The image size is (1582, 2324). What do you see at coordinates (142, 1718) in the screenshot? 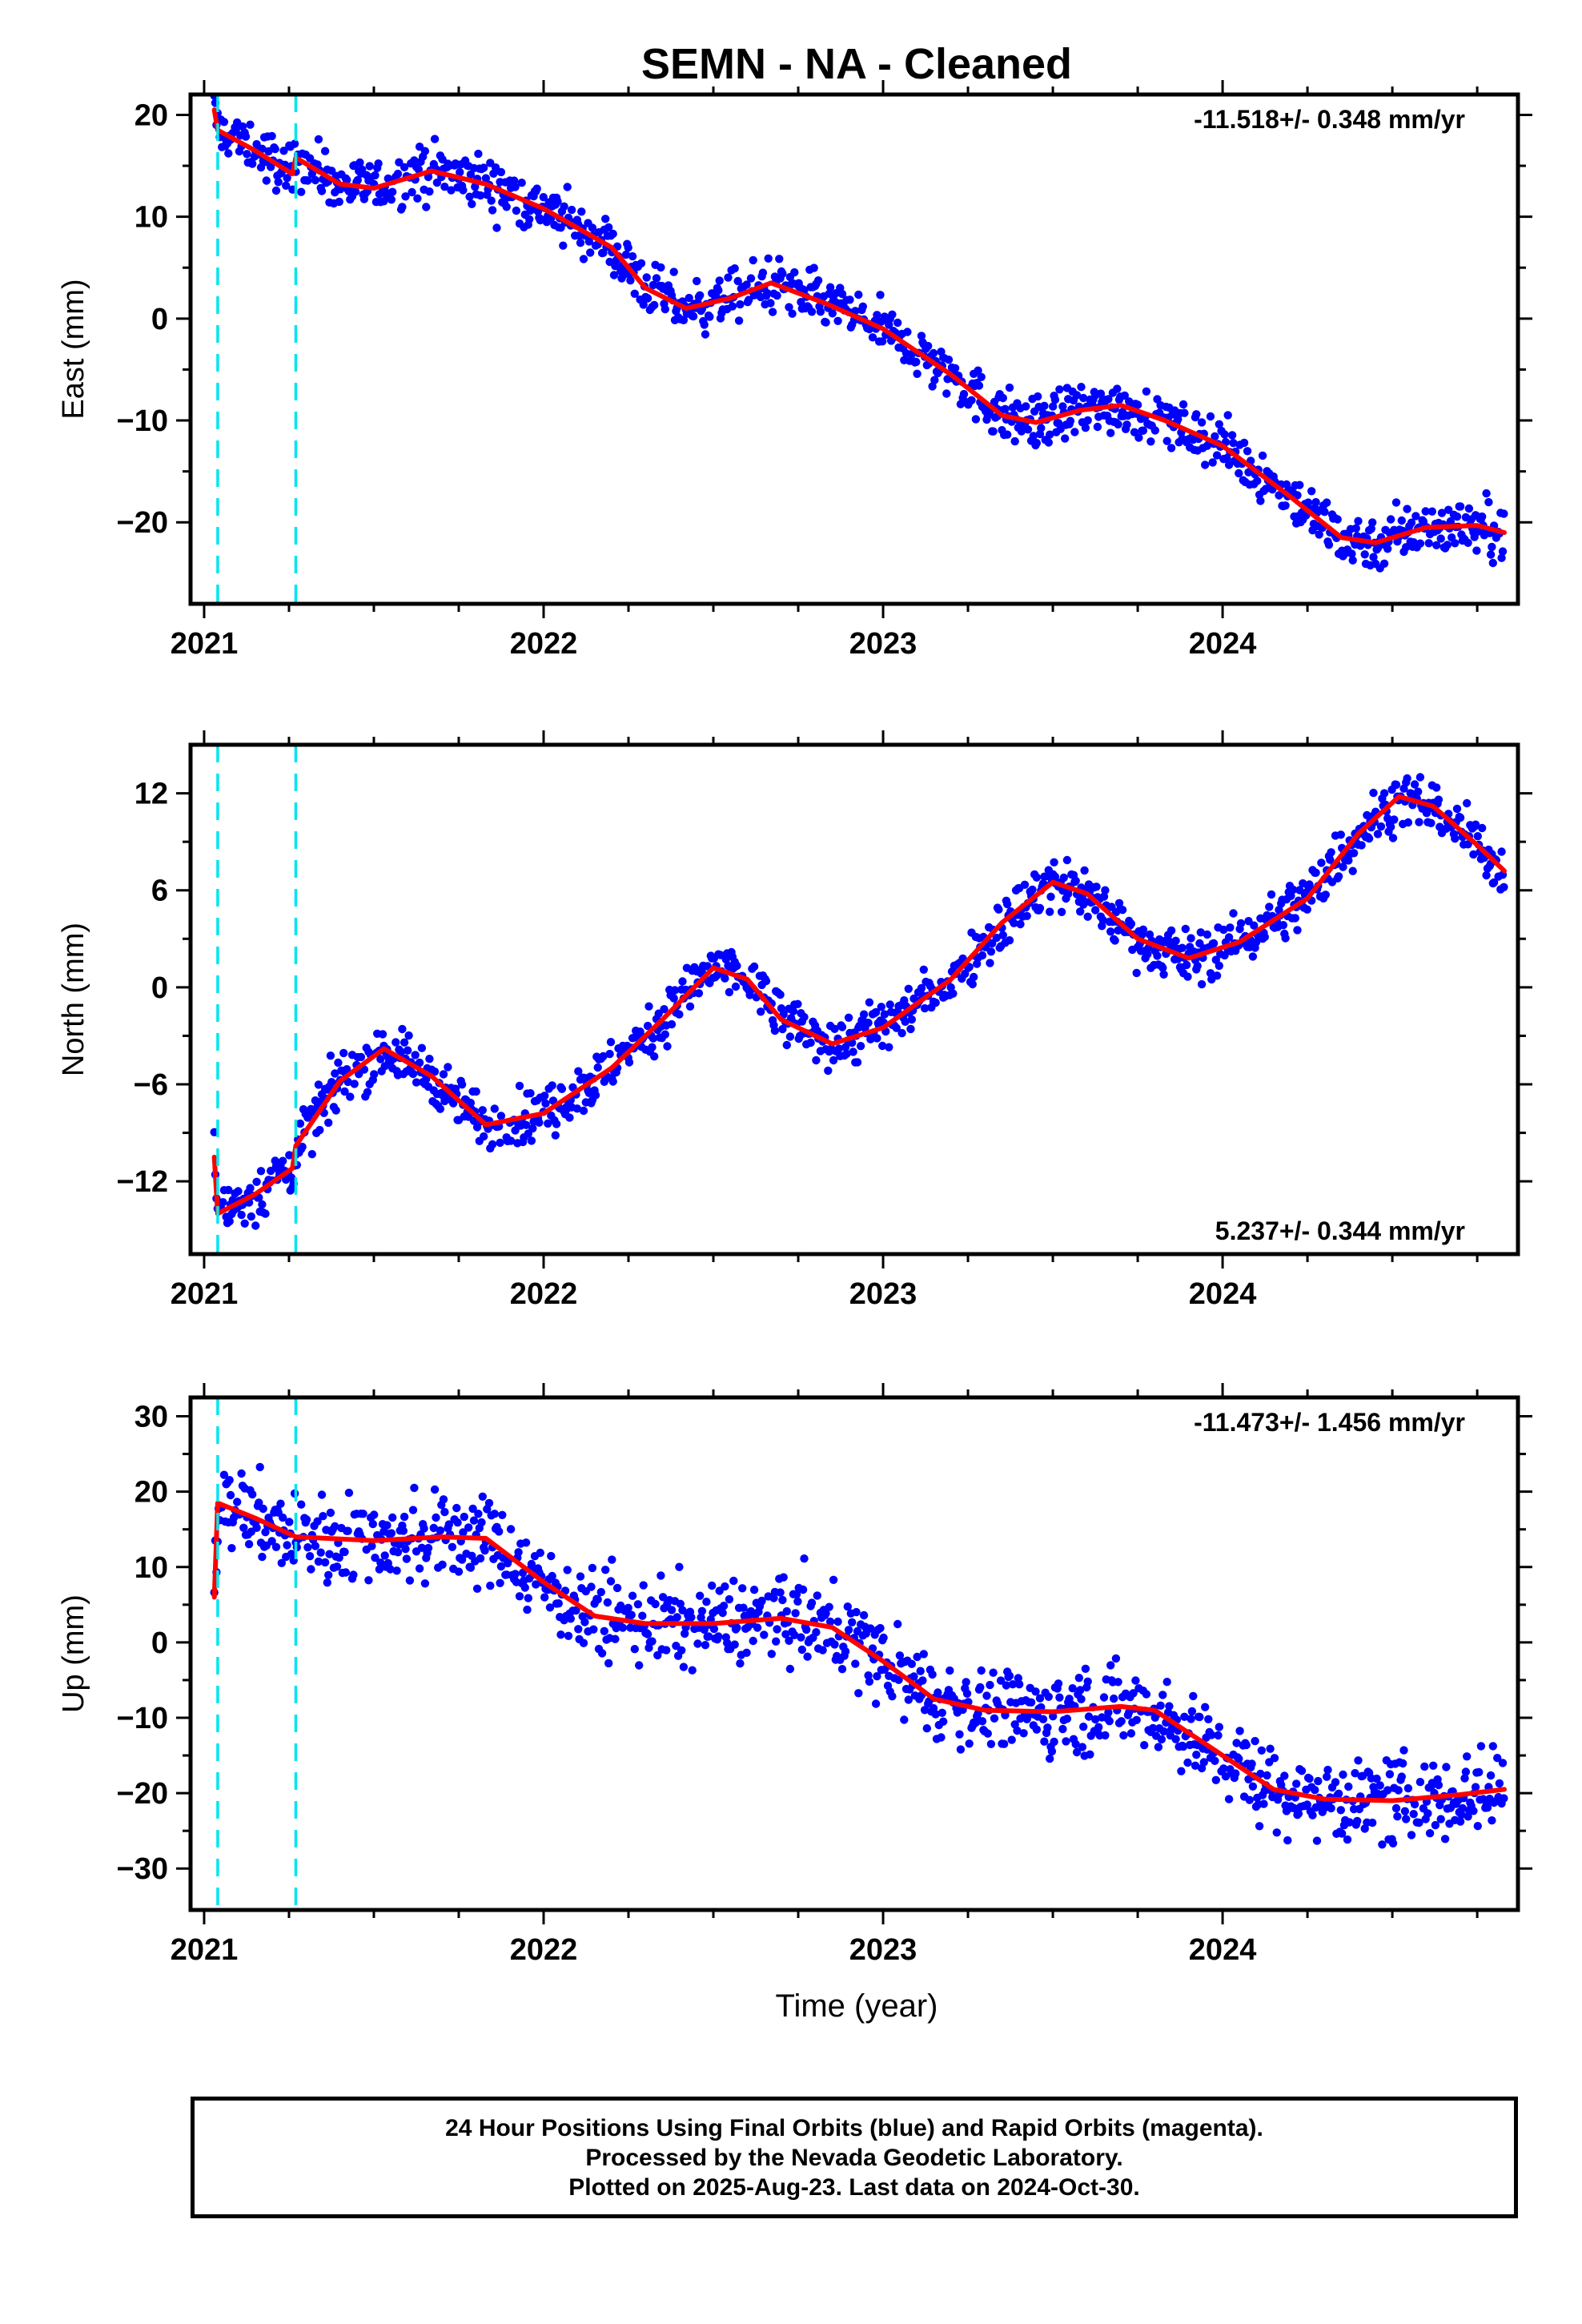
I see `y-tick-label: −10` at bounding box center [142, 1718].